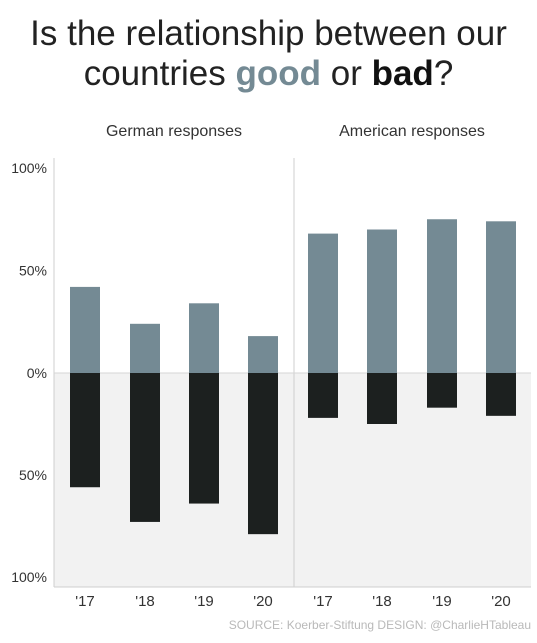  I want to click on title-or: or, so click(346, 73).